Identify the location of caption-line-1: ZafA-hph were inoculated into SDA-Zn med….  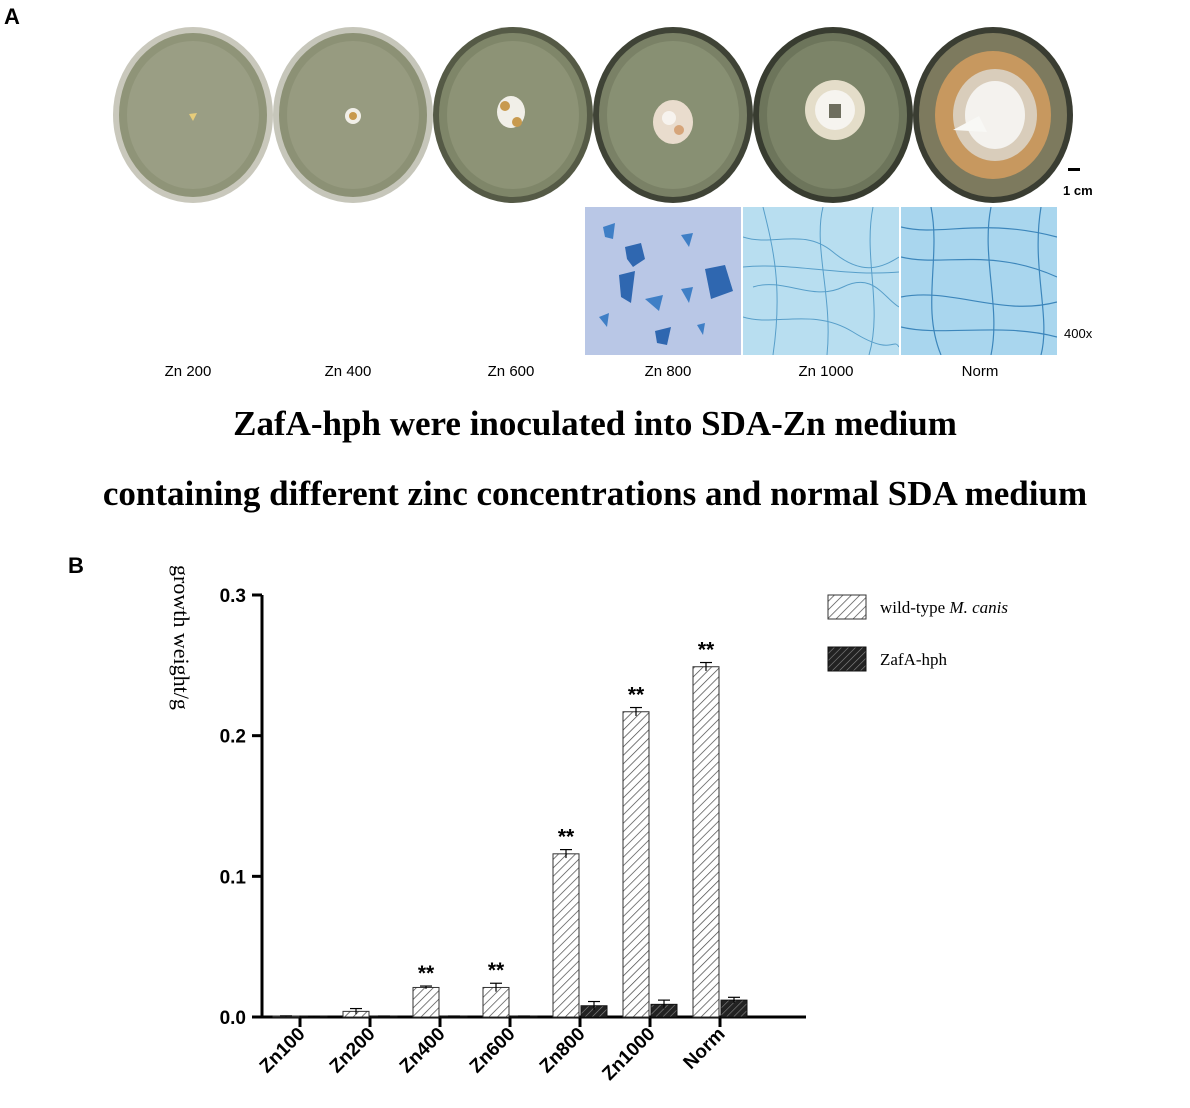
(595, 423).